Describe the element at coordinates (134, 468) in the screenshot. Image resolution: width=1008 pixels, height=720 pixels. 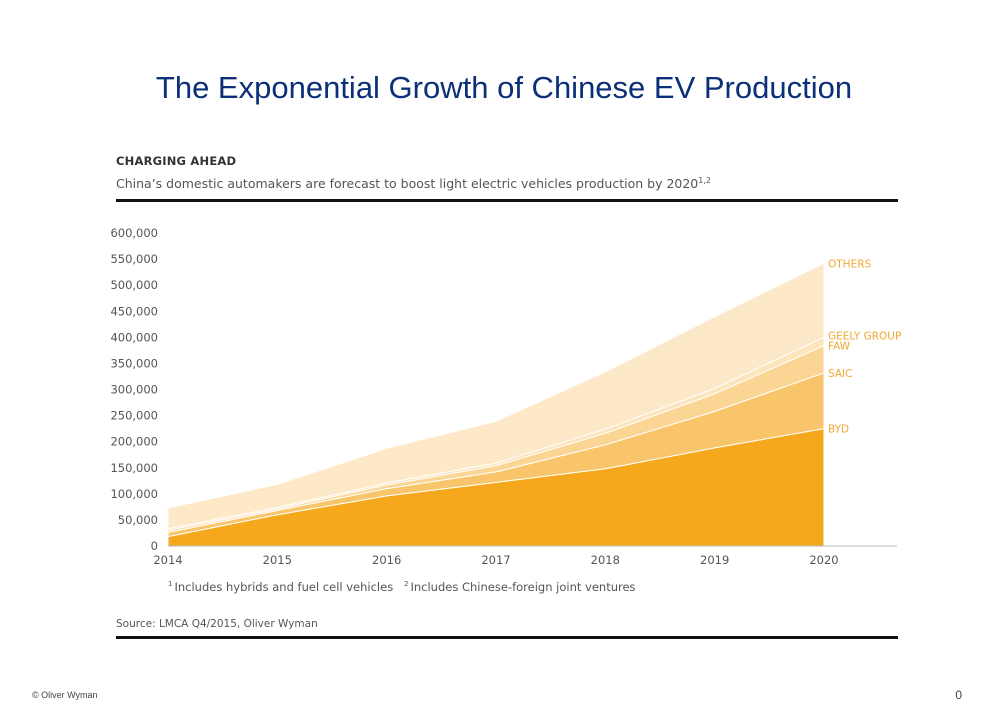
I see `y-tick-label: 150,000` at that location.